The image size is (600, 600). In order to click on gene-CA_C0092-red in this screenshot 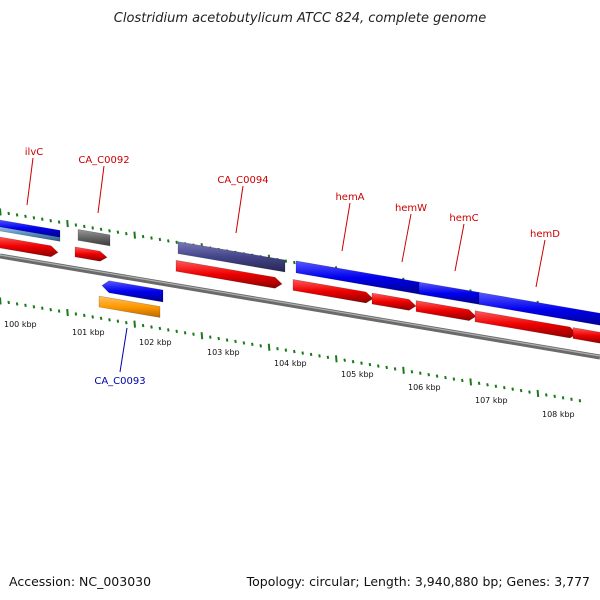, I will do `click(91, 254)`.